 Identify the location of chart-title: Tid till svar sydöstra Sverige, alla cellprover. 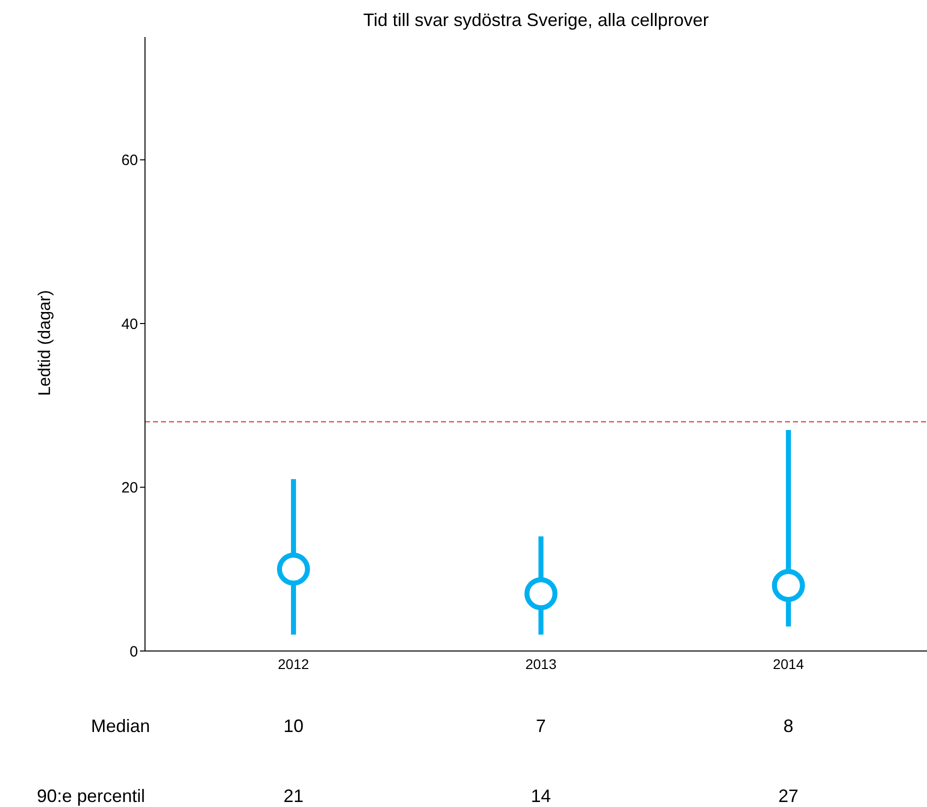
(536, 20).